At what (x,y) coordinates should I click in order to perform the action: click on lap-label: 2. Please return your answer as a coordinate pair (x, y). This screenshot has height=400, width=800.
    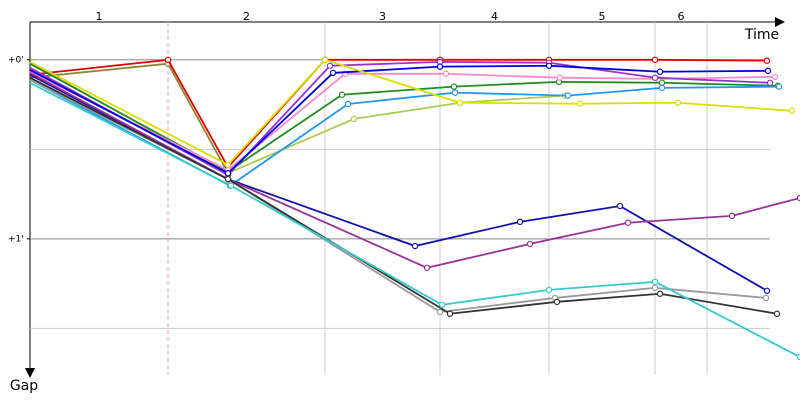
    Looking at the image, I should click on (246, 16).